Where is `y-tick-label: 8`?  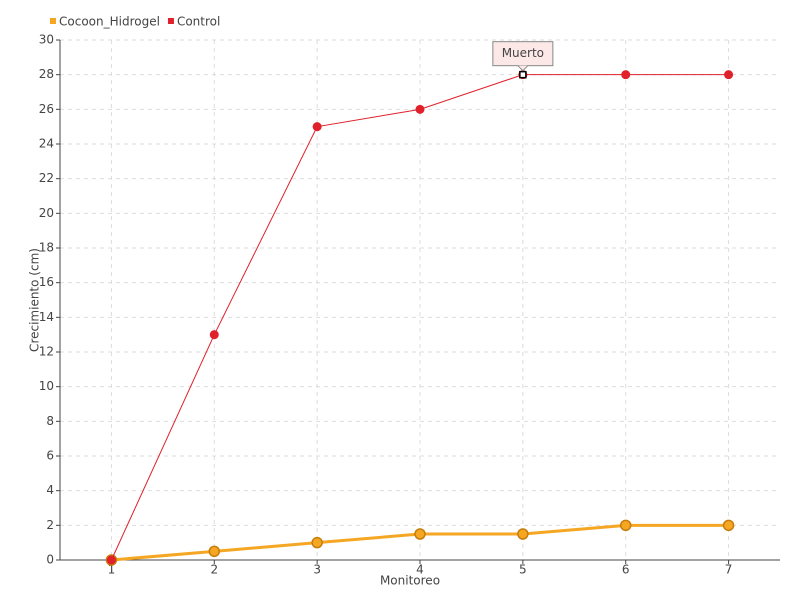 y-tick-label: 8 is located at coordinates (50, 421).